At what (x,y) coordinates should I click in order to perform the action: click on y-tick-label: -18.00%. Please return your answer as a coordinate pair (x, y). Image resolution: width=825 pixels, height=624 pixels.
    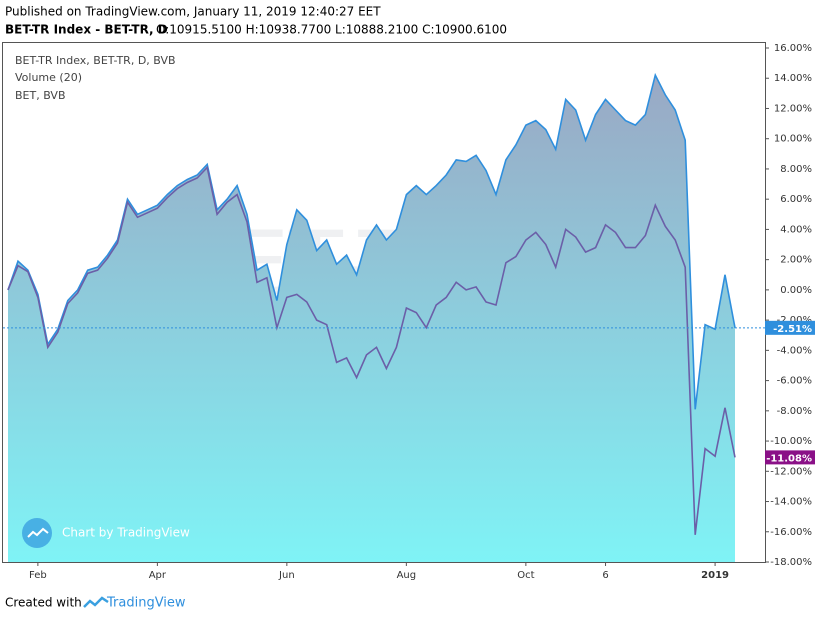
    Looking at the image, I should click on (791, 562).